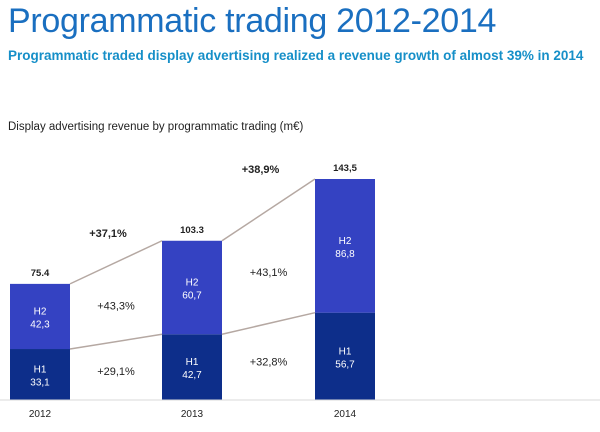  Describe the element at coordinates (345, 241) in the screenshot. I see `segment-label-h2-name-2014: H2` at that location.